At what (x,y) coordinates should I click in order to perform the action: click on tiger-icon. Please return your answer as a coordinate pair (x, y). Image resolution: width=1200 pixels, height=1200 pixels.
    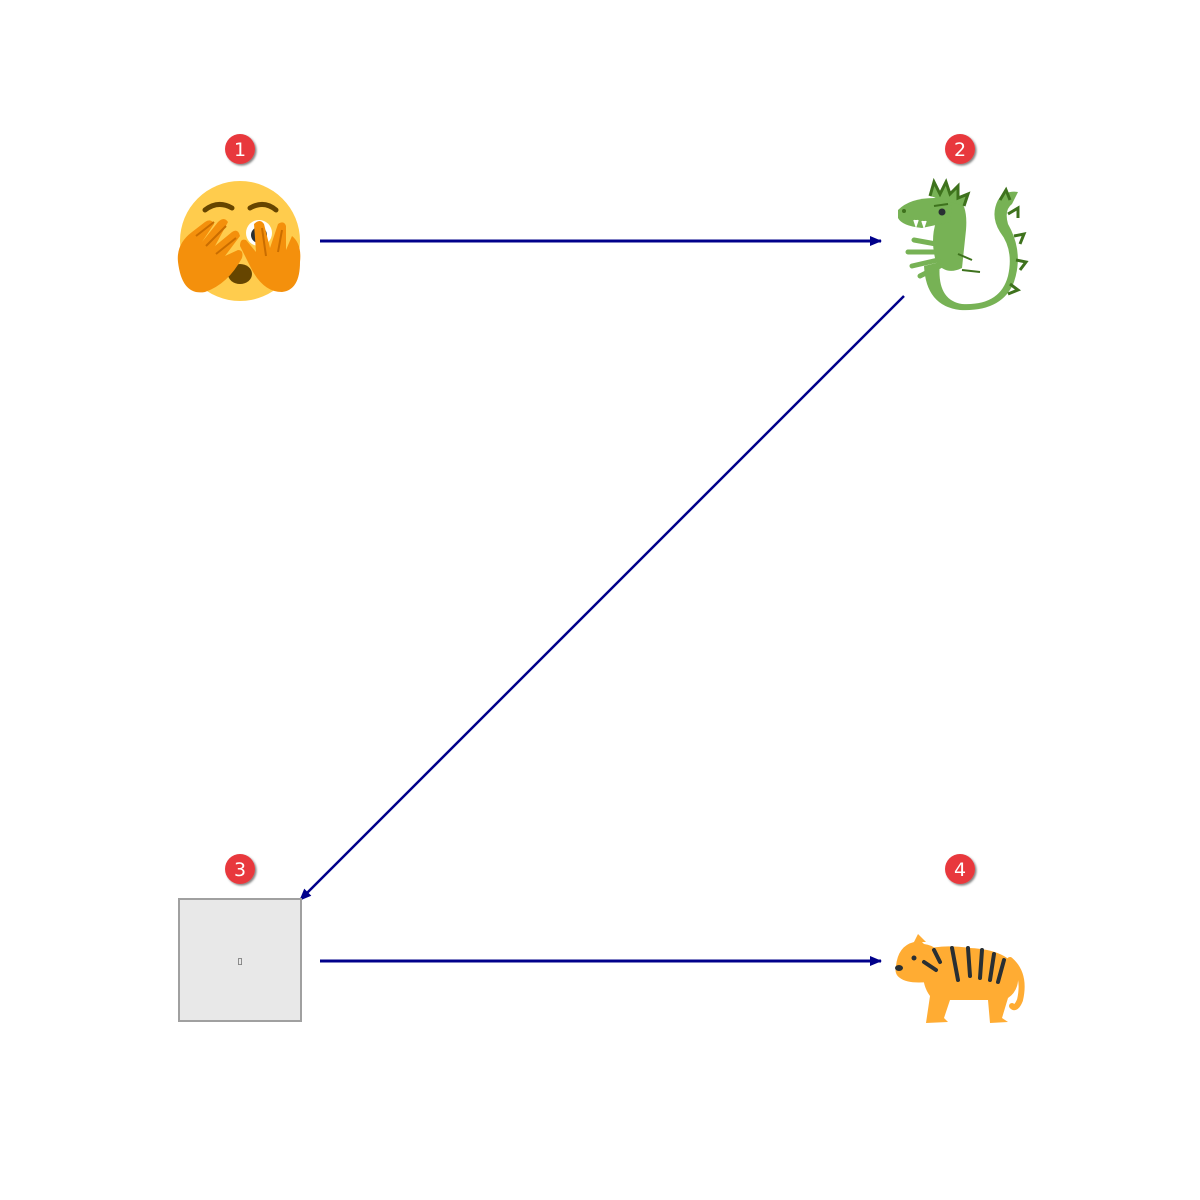
    Looking at the image, I should click on (960, 978).